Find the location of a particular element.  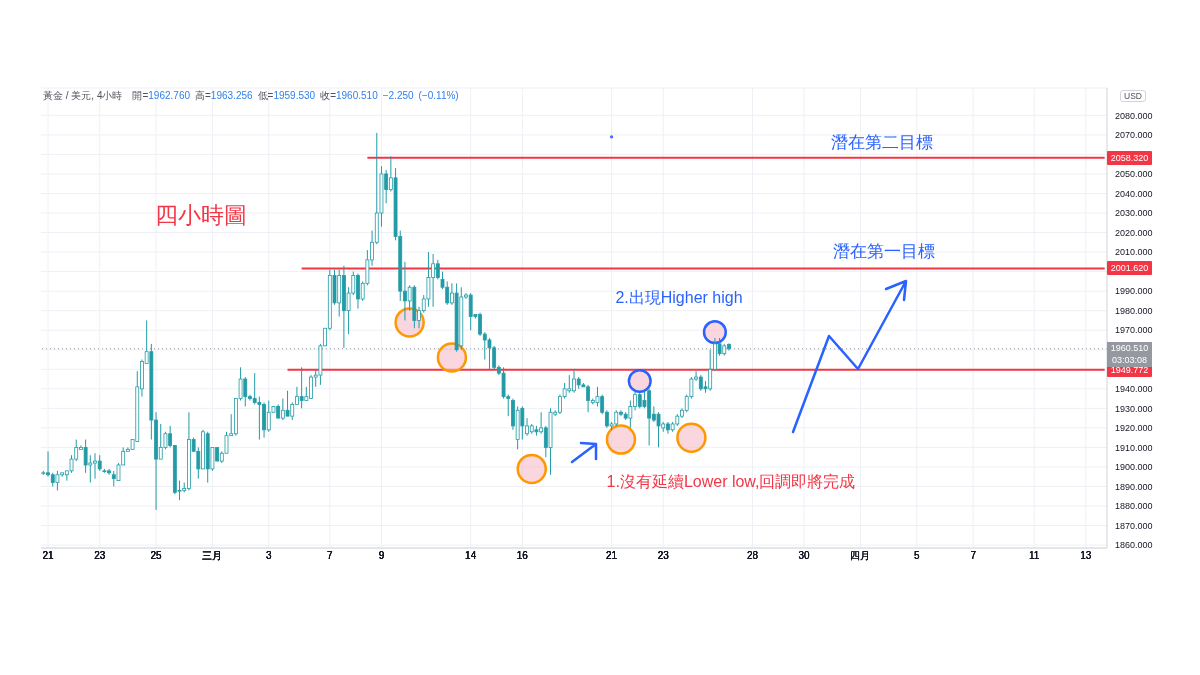

y-tick-label: 1860.000 is located at coordinates (1134, 545).